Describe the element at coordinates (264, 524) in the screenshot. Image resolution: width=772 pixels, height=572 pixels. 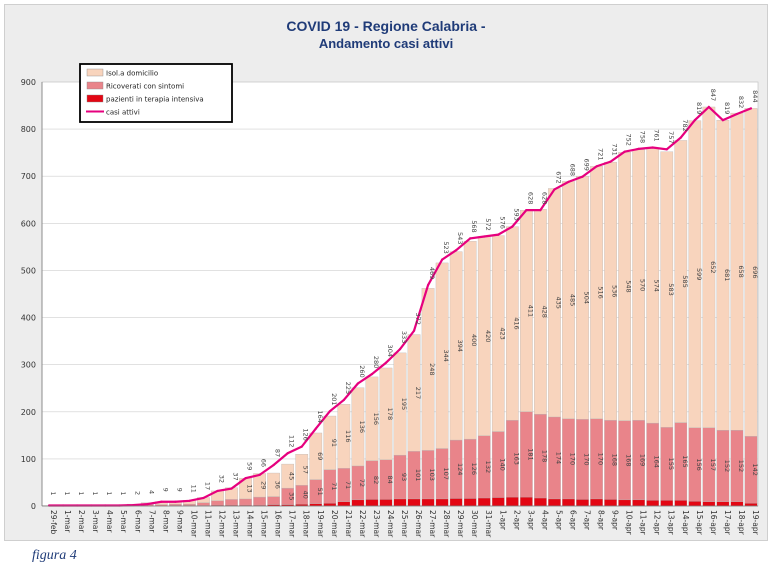
I see `x-tick-label: 15-mar` at that location.